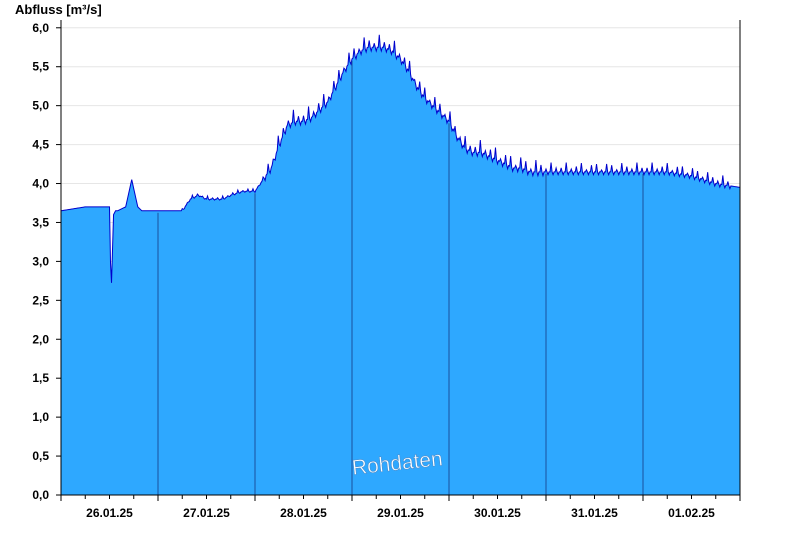 This screenshot has height=550, width=800. What do you see at coordinates (40, 339) in the screenshot?
I see `y-tick-label: 2,0` at bounding box center [40, 339].